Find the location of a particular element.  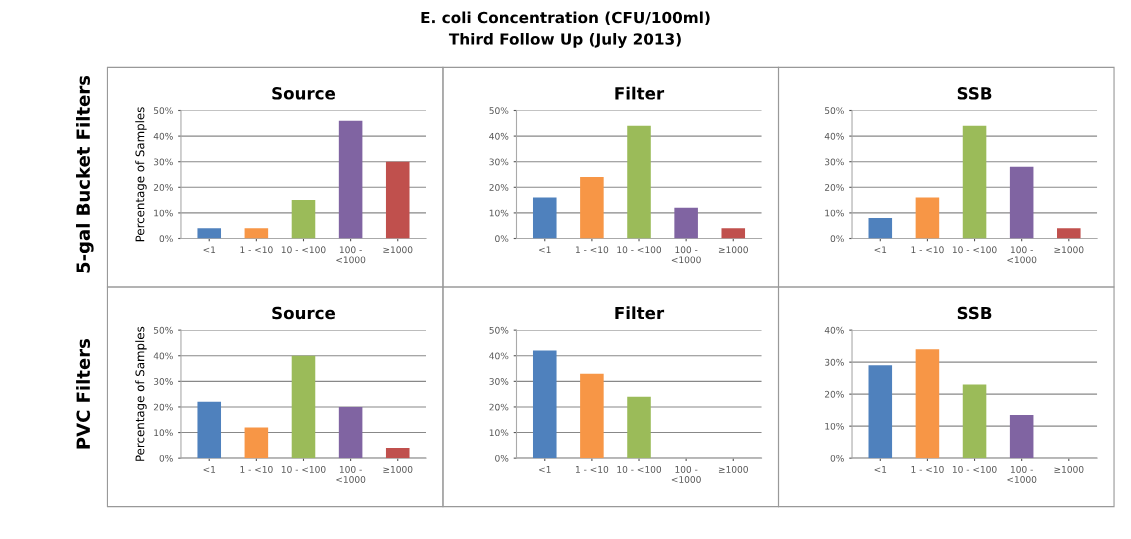

text: Third Follow Up (July 2013) is located at coordinates (564, 40).